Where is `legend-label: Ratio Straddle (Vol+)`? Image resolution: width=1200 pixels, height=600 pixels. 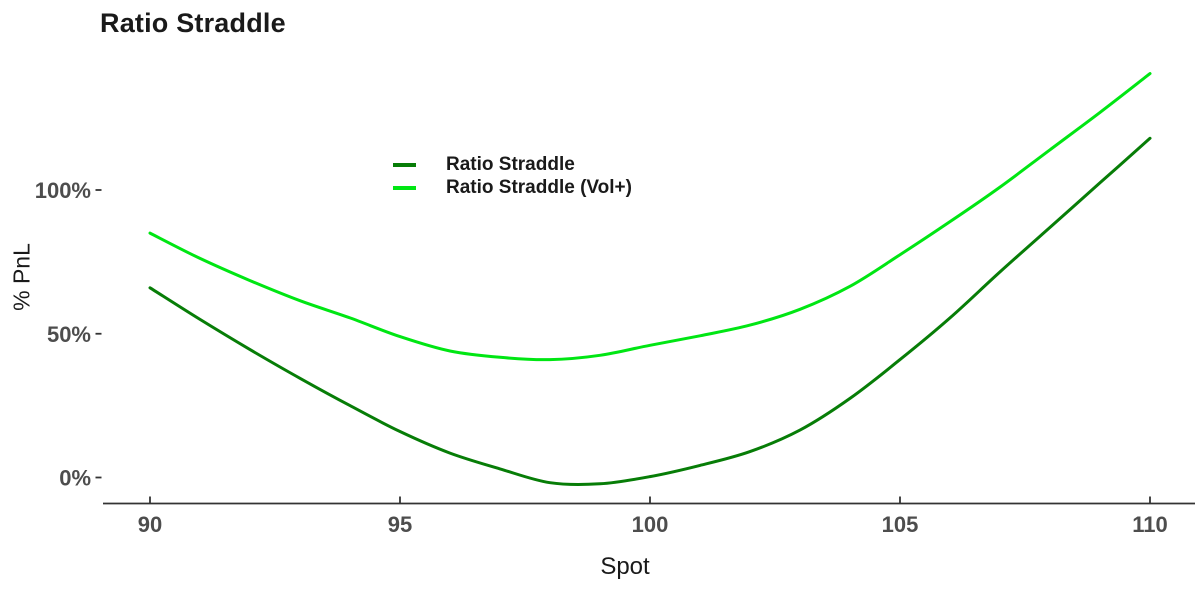 legend-label: Ratio Straddle (Vol+) is located at coordinates (539, 187).